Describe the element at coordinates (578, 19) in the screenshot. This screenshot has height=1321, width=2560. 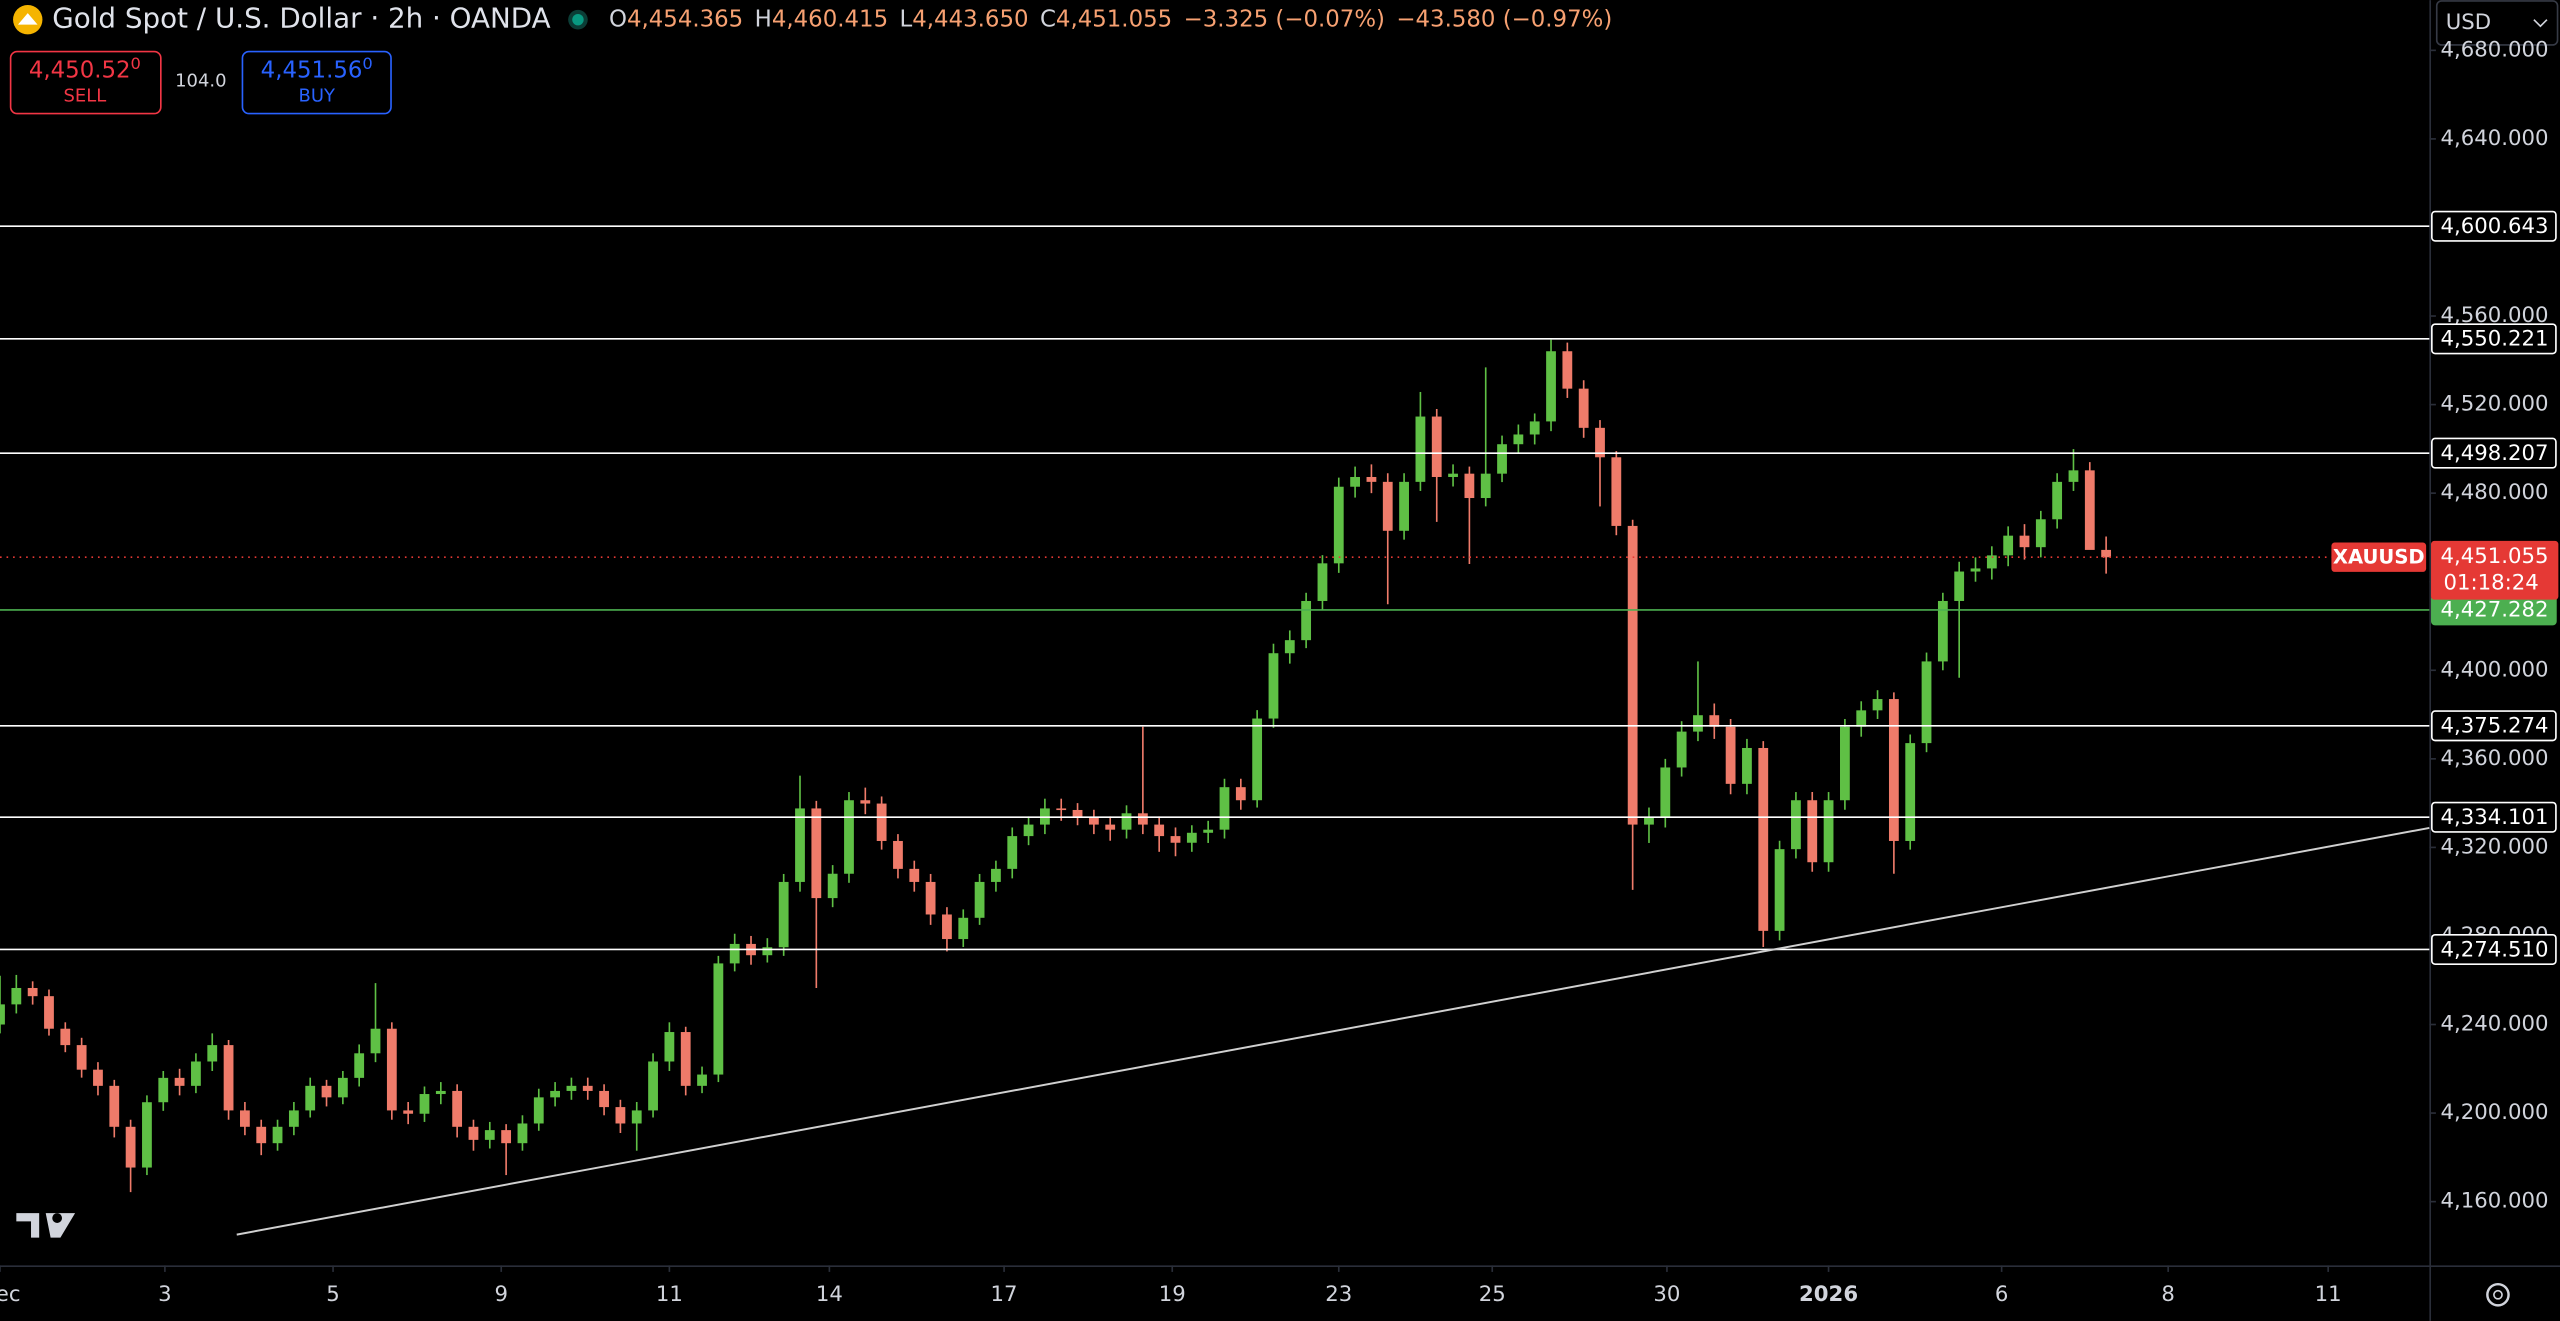
I see `status-dot` at that location.